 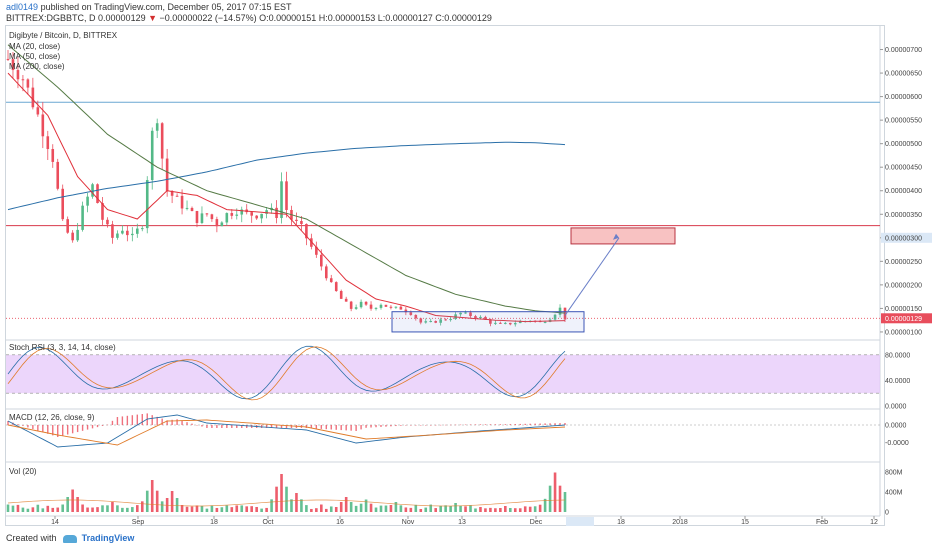 What do you see at coordinates (208, 18) in the screenshot?
I see `price-change: −0.00000022 (−14.57%)` at bounding box center [208, 18].